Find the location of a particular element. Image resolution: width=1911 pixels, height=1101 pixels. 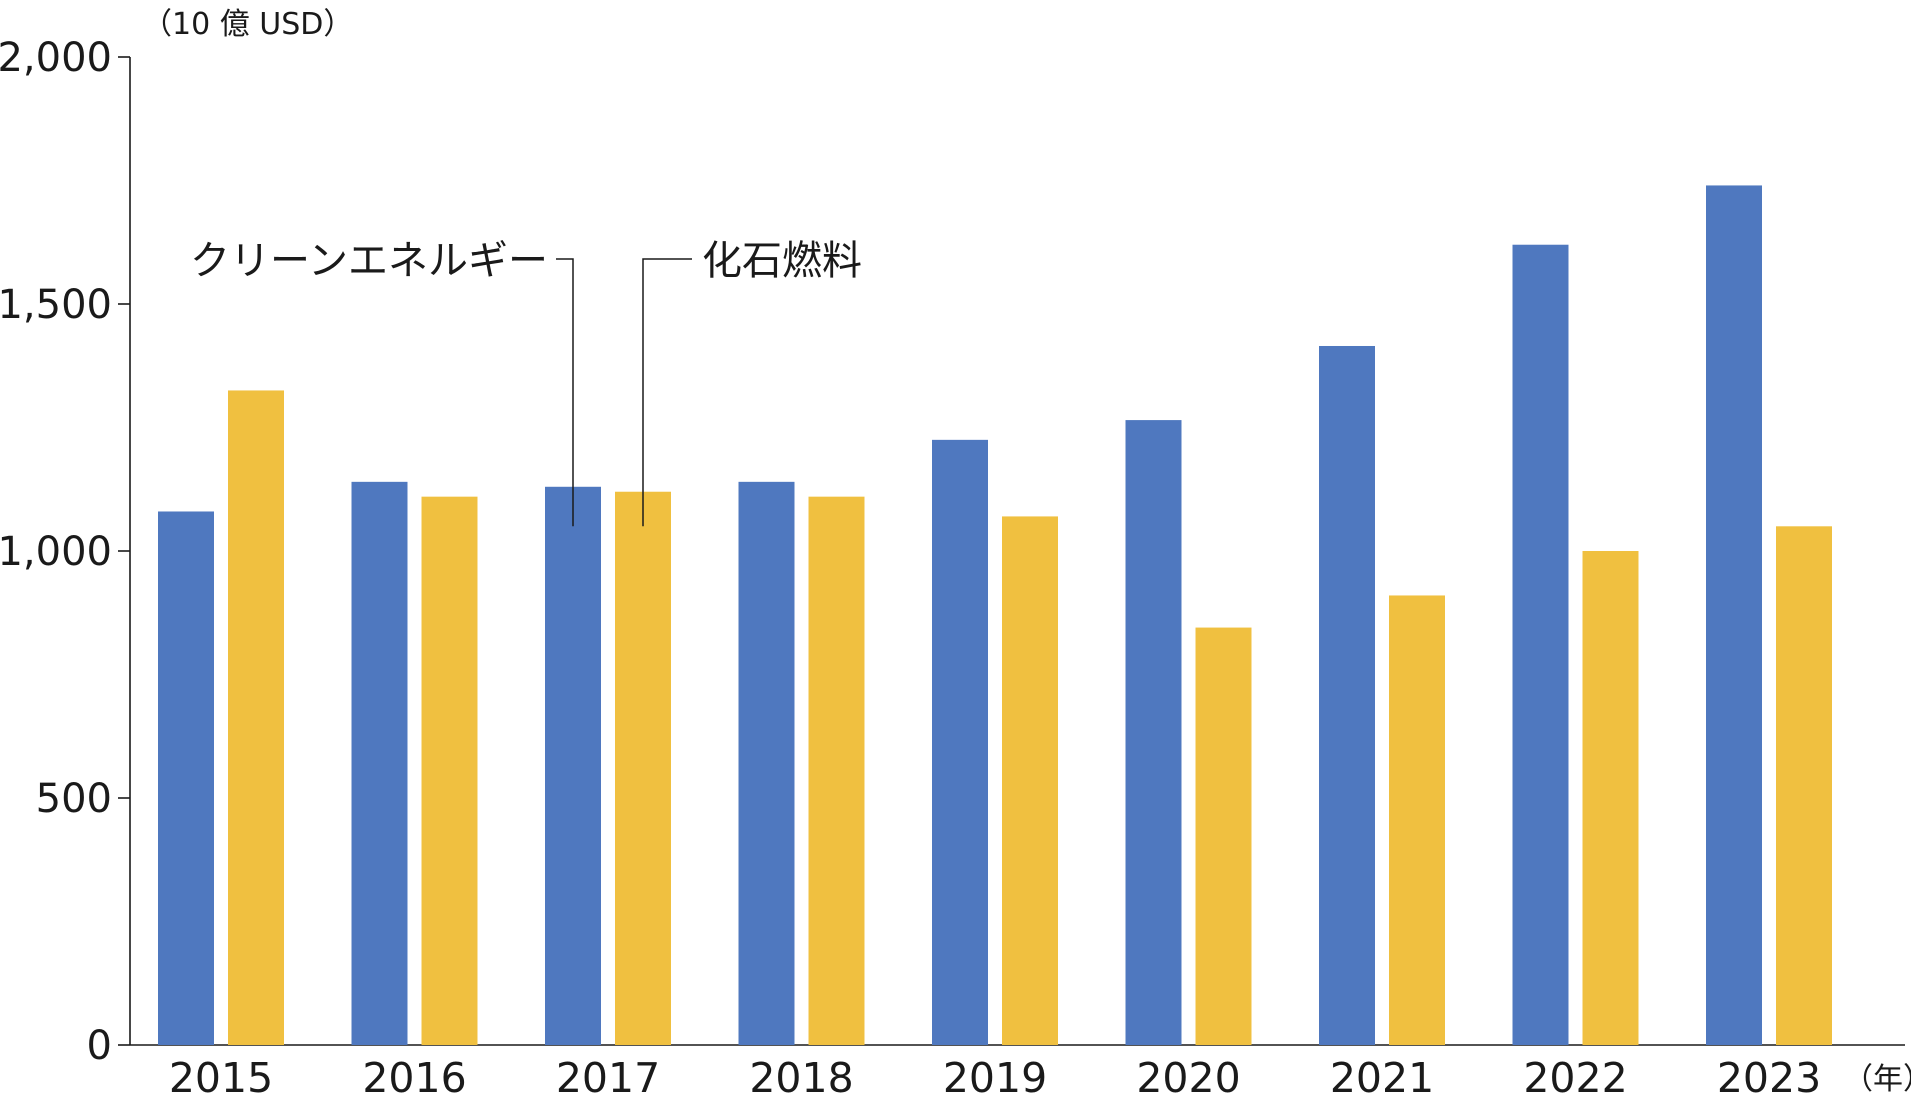

legend-fossil-fuel-leader is located at coordinates (667, 392).